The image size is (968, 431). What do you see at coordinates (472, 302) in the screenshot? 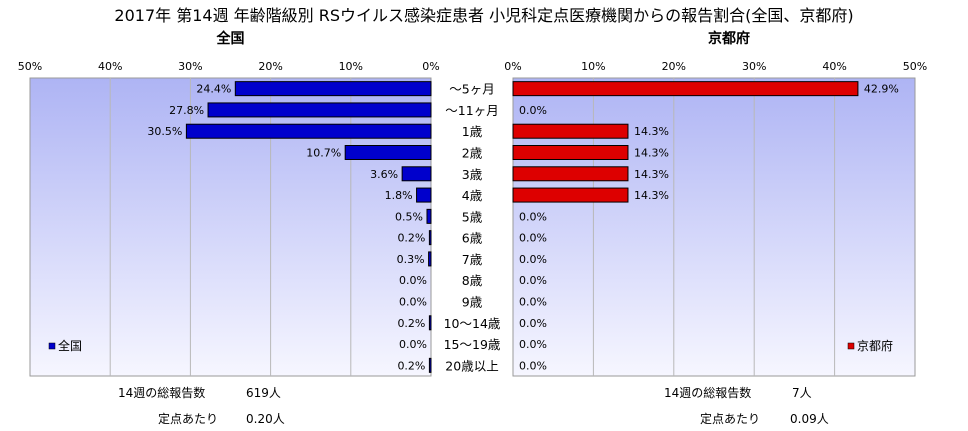
I see `category-label: 9歳` at bounding box center [472, 302].